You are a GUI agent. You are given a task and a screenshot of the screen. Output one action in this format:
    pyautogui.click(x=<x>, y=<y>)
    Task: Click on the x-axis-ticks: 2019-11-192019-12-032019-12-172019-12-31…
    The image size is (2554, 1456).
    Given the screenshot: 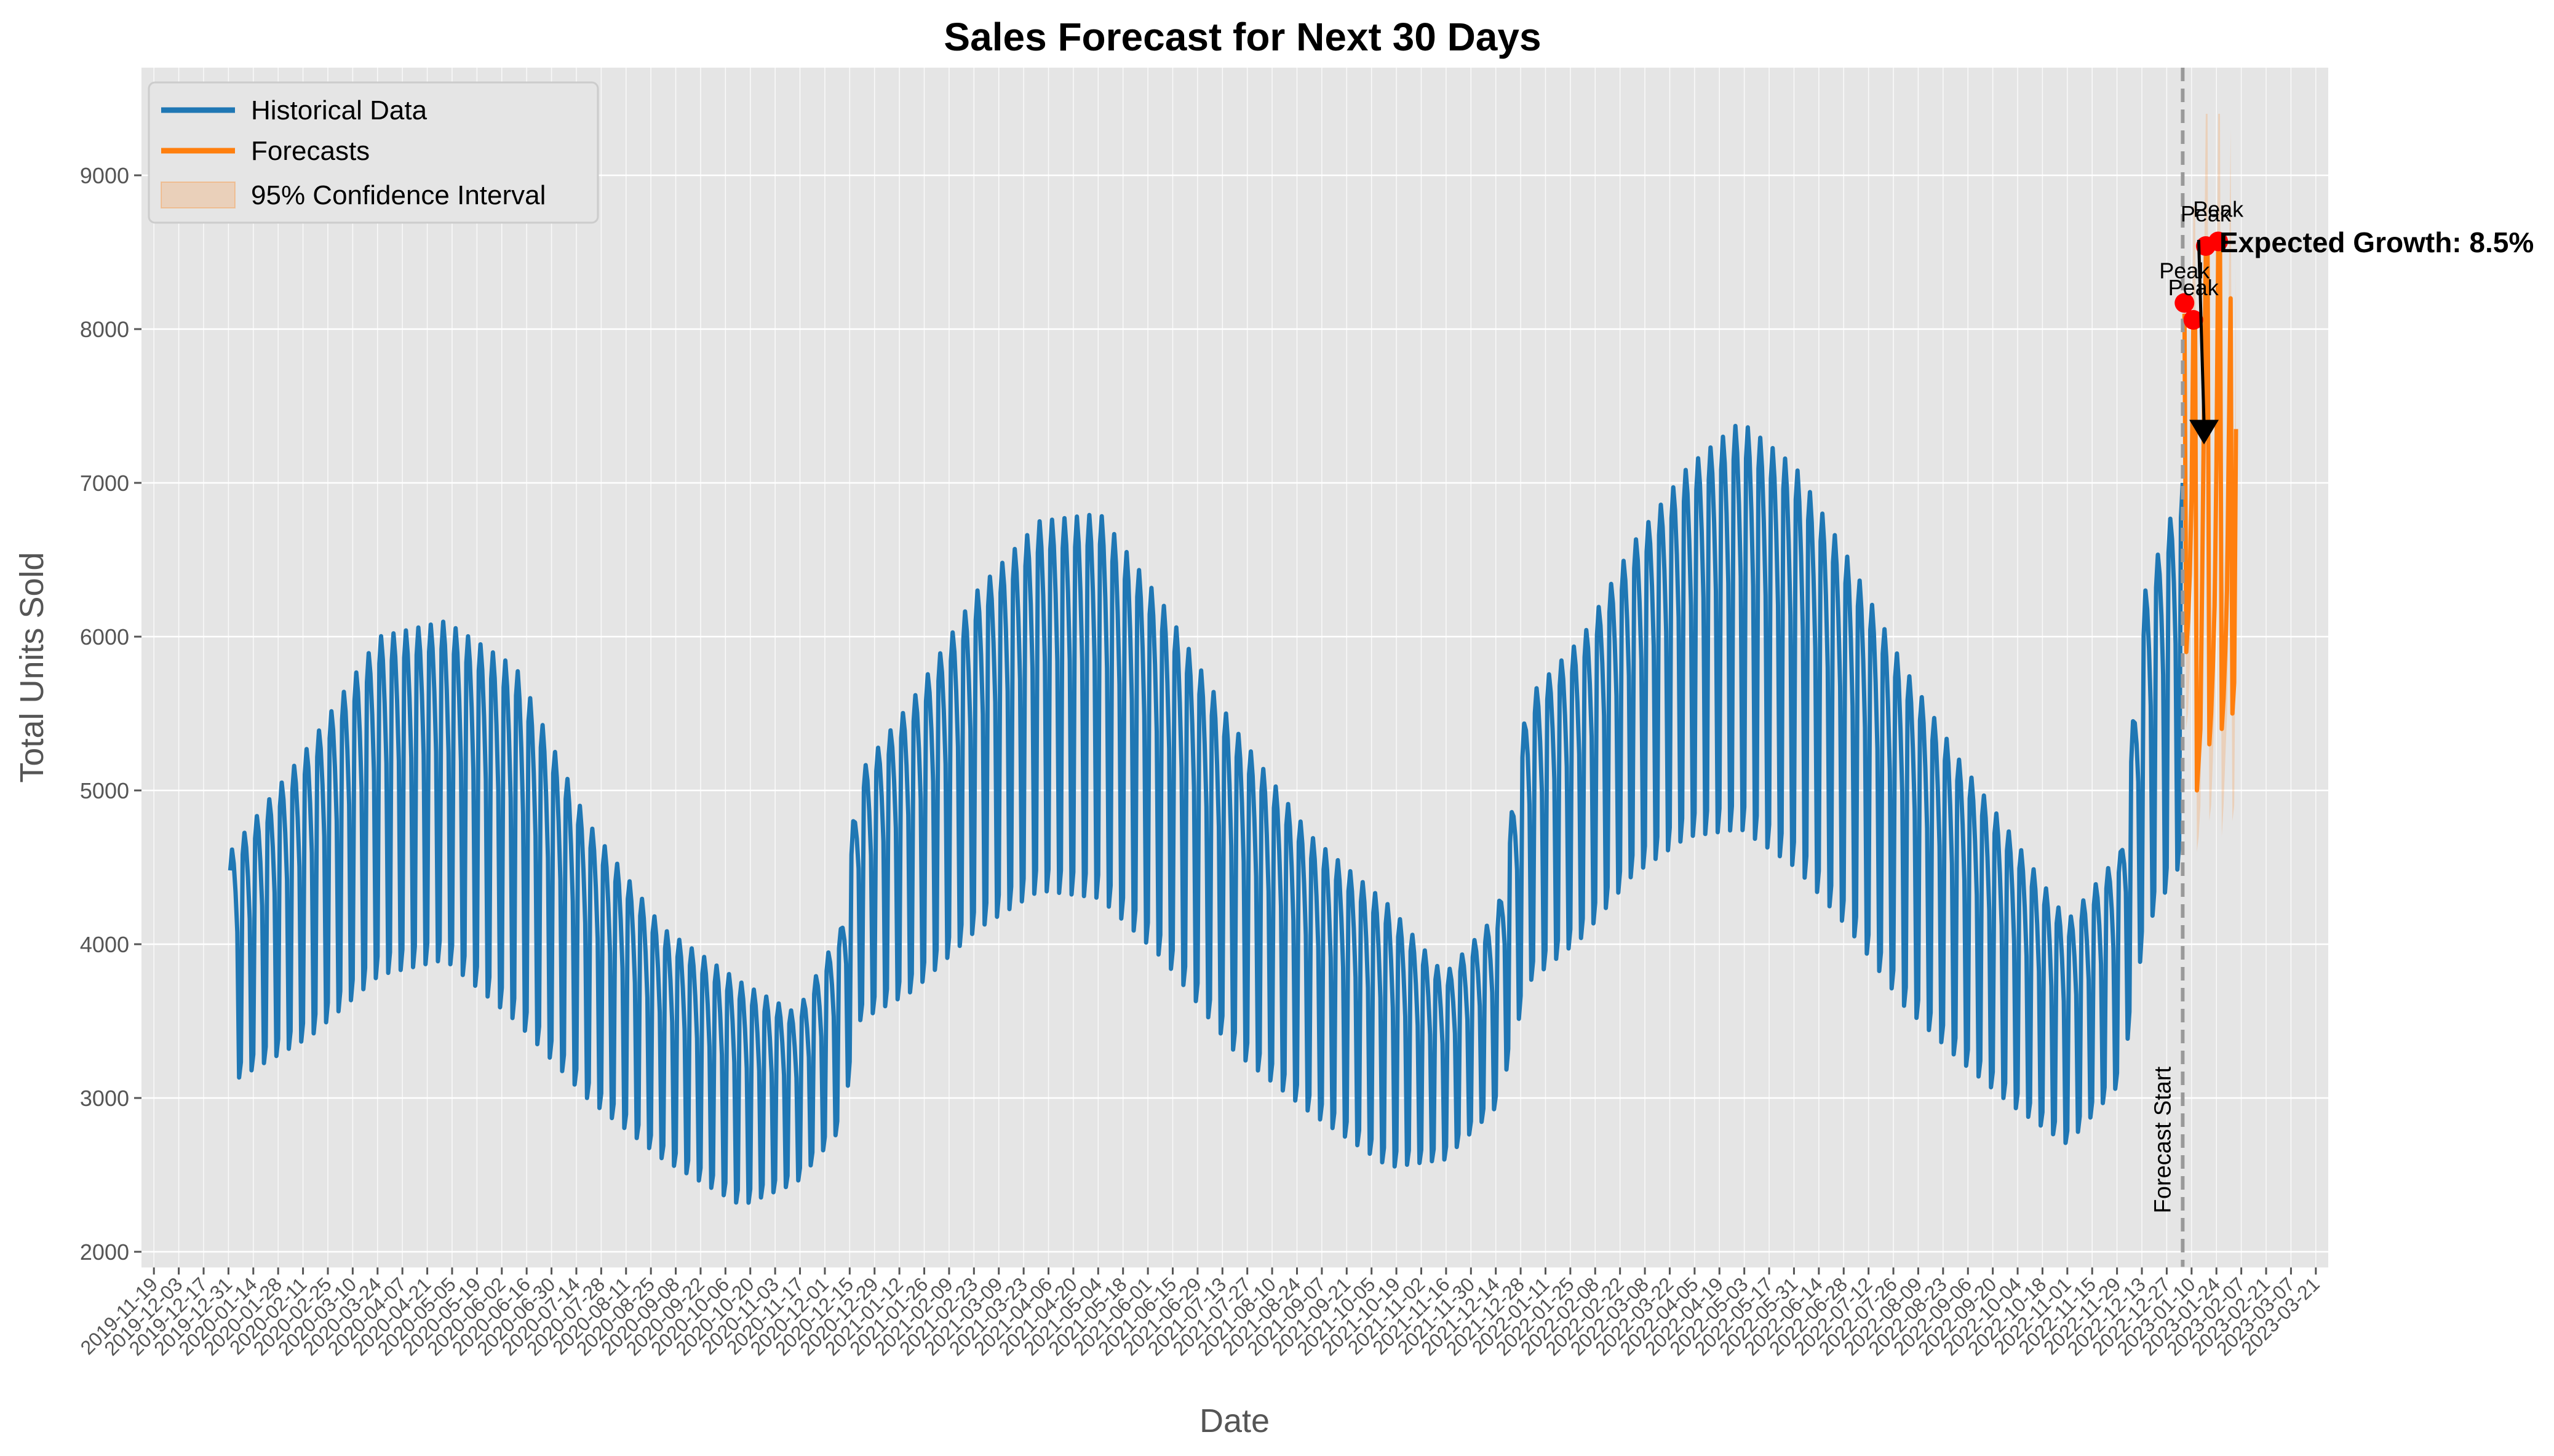 What is the action you would take?
    pyautogui.click(x=1202, y=1314)
    